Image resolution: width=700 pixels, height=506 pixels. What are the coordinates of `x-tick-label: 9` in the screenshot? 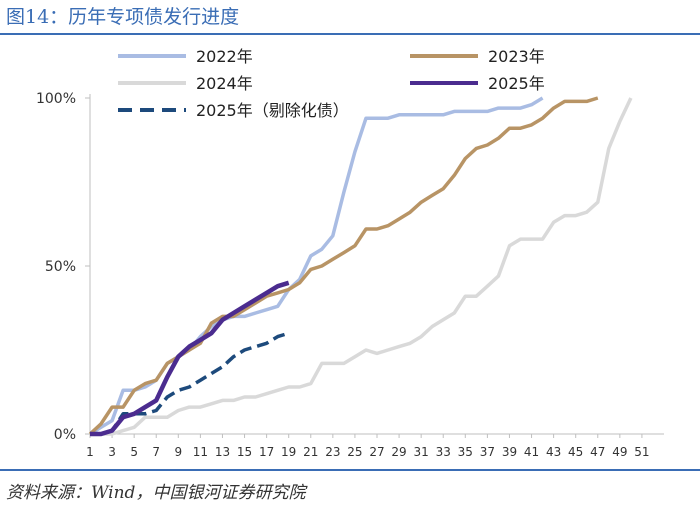 It's located at (178, 452).